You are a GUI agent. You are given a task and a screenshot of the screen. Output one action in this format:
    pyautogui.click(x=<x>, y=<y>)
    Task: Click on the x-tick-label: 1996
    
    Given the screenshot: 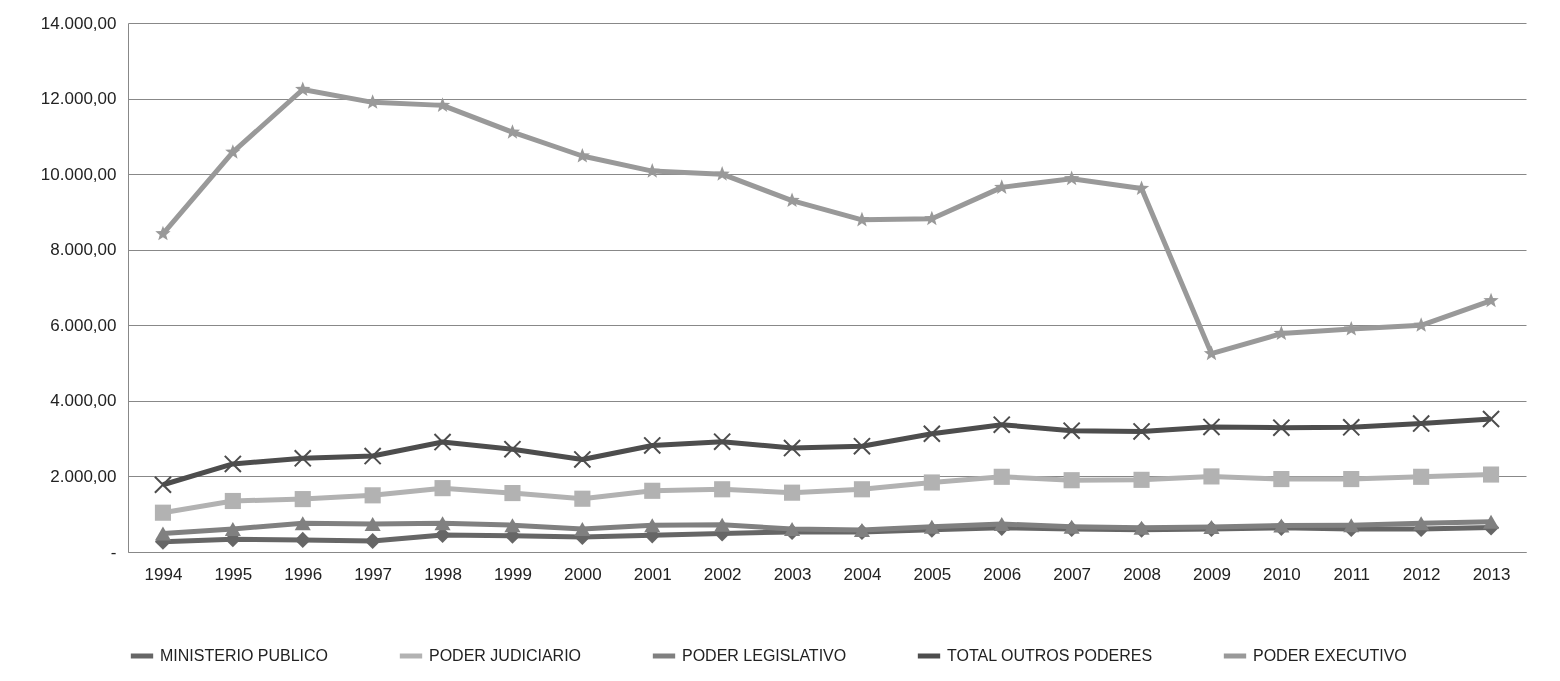 What is the action you would take?
    pyautogui.click(x=303, y=574)
    